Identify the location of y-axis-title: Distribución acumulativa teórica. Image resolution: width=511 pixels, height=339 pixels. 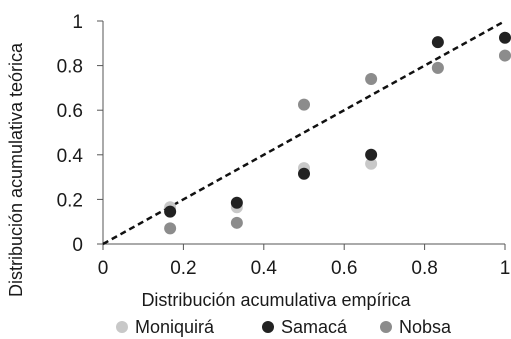
(16, 169).